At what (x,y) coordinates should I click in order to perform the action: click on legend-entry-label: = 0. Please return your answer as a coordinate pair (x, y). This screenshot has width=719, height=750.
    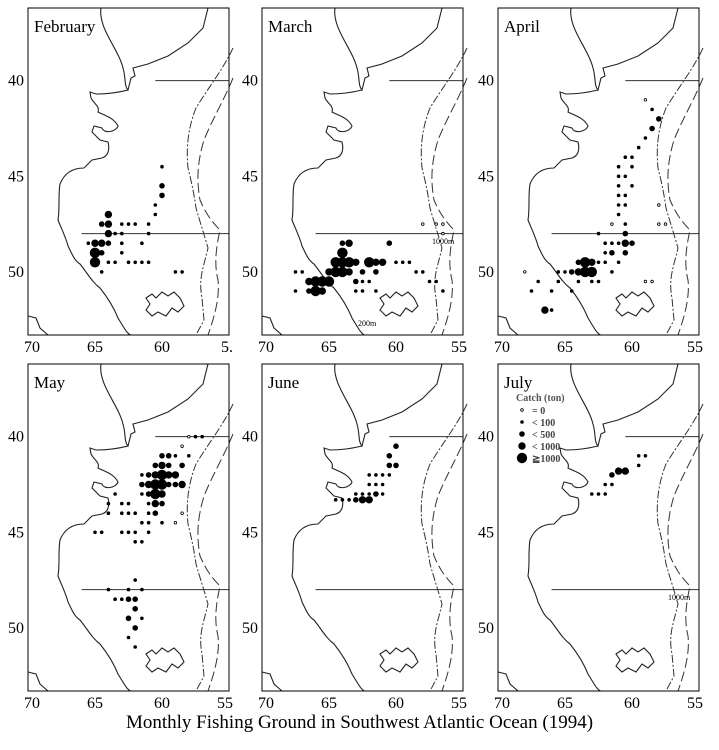
    Looking at the image, I should click on (538, 411).